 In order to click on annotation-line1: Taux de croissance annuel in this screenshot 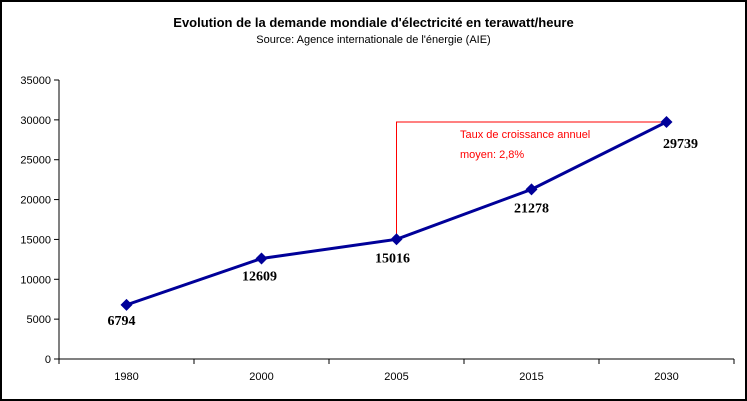, I will do `click(525, 135)`.